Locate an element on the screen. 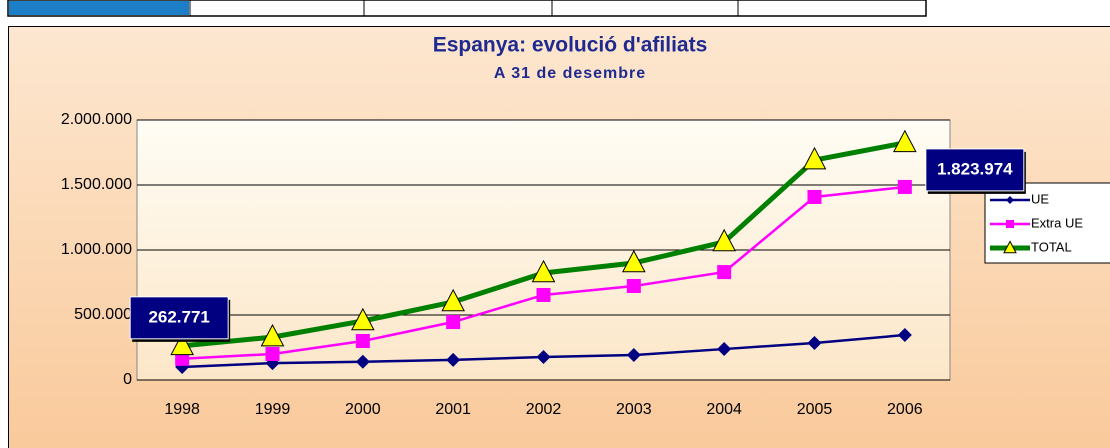 The height and width of the screenshot is (448, 1110). x-tick-label: 2000 is located at coordinates (363, 409).